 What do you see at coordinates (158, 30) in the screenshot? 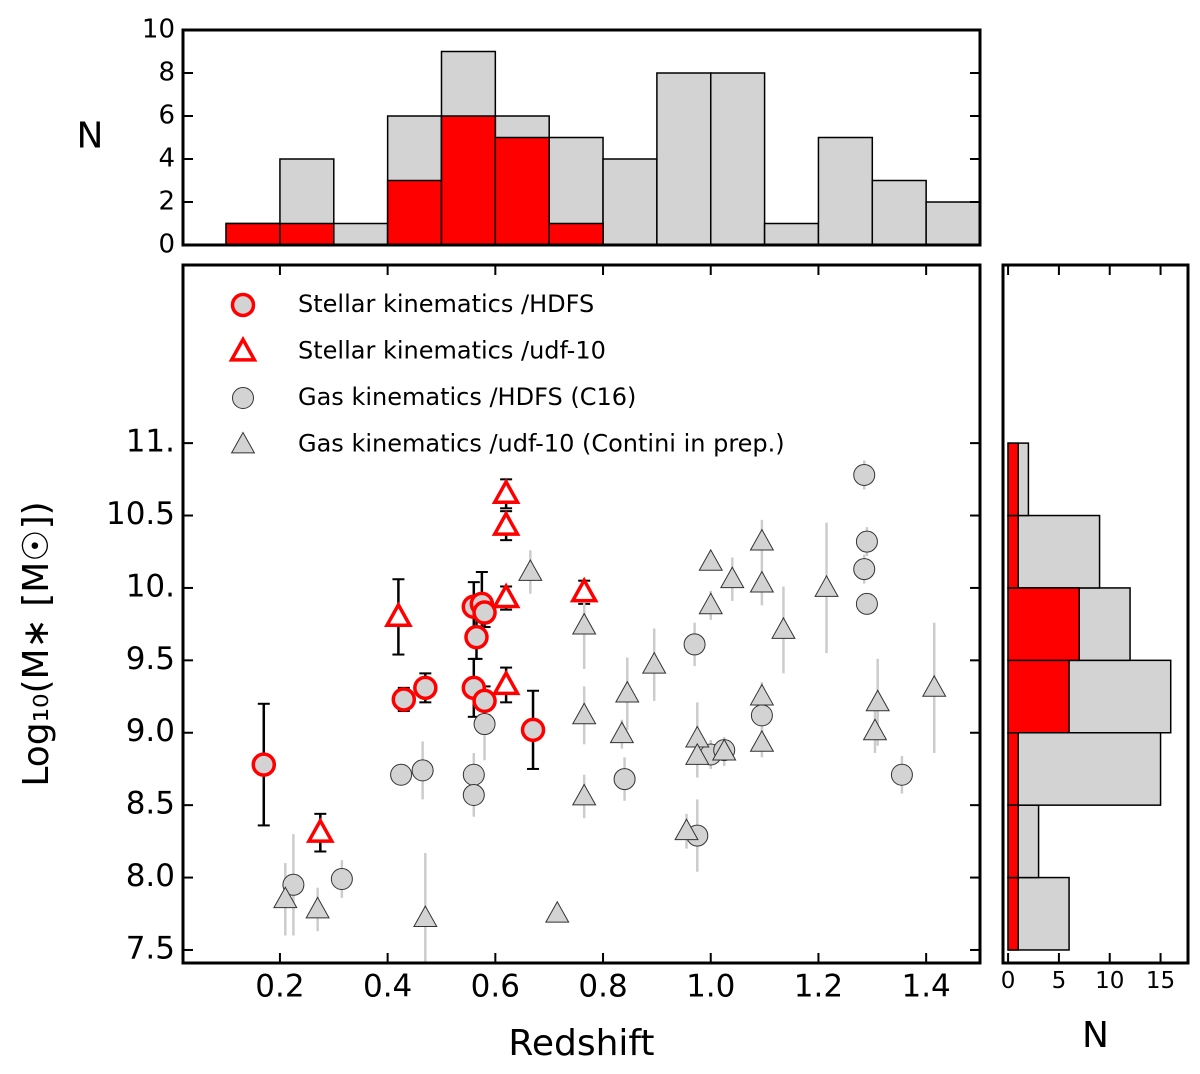
I see `y-tick-label: 10` at bounding box center [158, 30].